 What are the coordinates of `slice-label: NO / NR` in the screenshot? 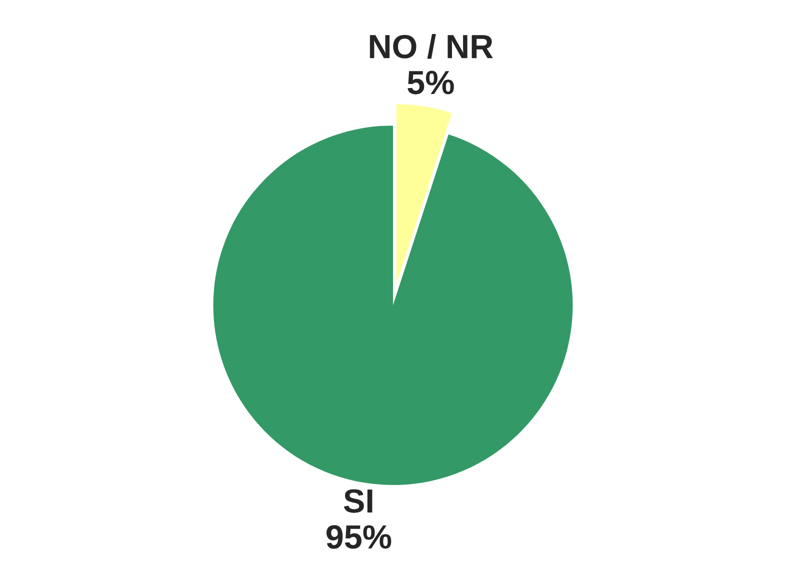 It's located at (431, 46).